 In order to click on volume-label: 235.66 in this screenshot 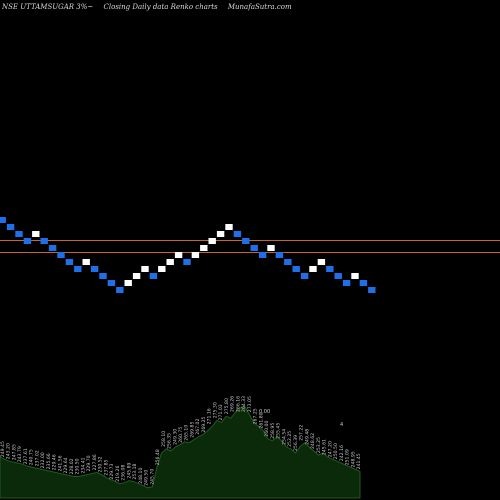, I will do `click(49, 461)`.